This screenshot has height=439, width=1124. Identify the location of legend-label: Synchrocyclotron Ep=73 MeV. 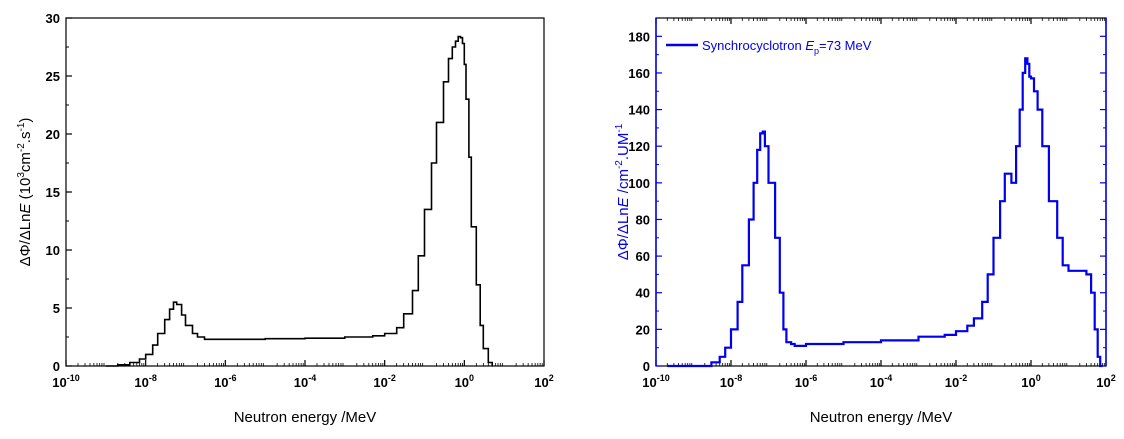
(787, 47).